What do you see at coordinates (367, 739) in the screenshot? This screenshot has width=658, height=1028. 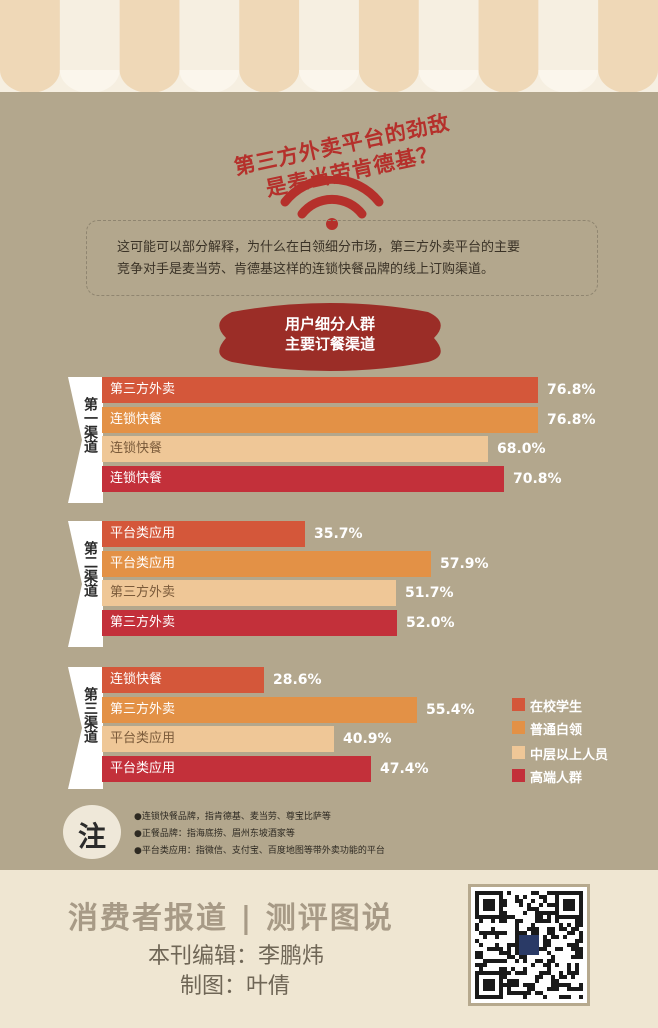 I see `bar-value-label: 40.9%` at bounding box center [367, 739].